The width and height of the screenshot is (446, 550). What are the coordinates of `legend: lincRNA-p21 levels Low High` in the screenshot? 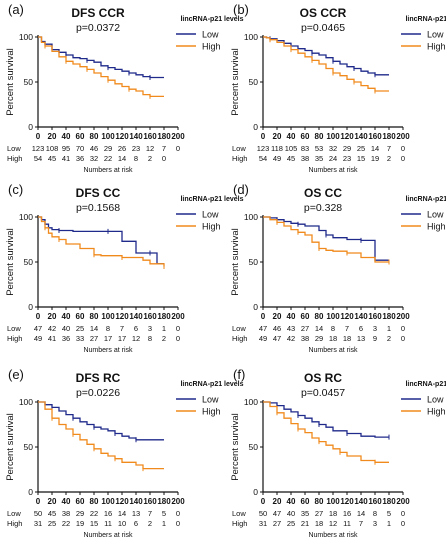 It's located at (423, 34).